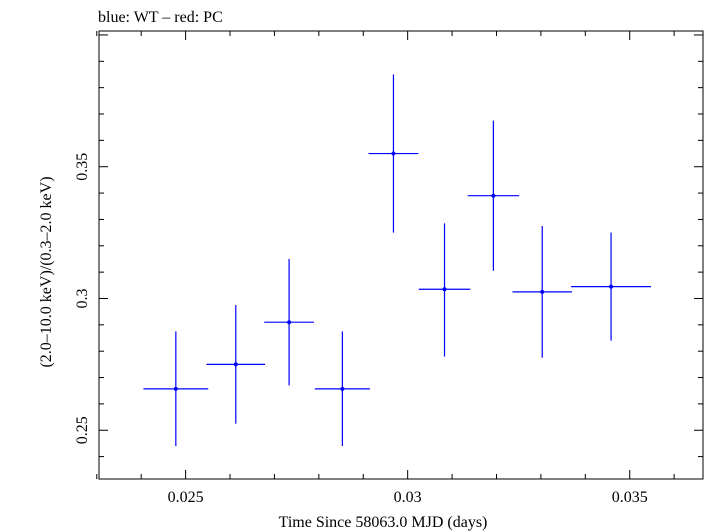  Describe the element at coordinates (82, 430) in the screenshot. I see `y-tick-label: 0.25` at that location.